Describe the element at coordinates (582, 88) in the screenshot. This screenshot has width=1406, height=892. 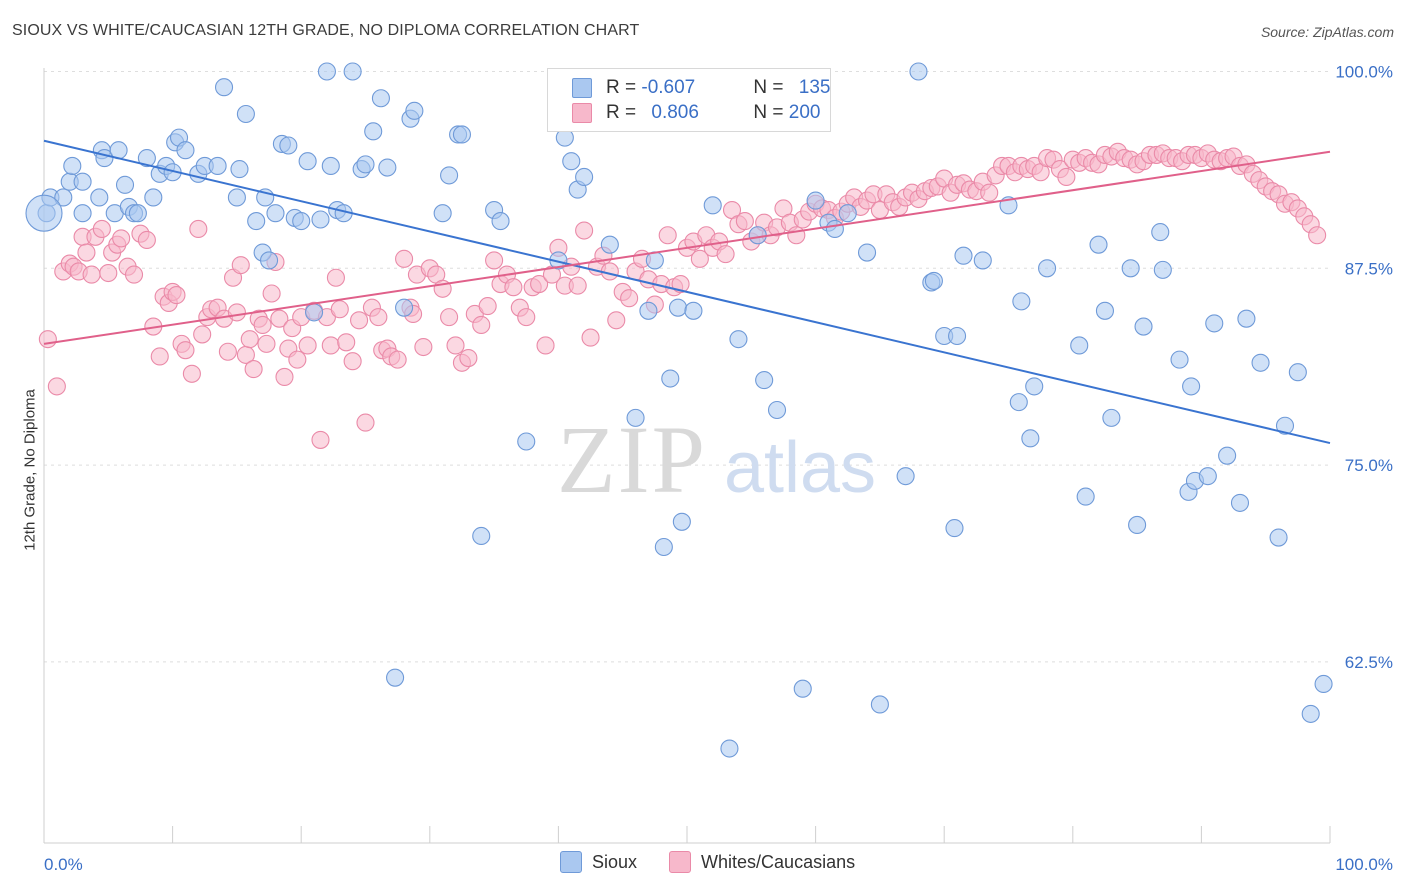
I see `legend-swatch-sioux` at that location.